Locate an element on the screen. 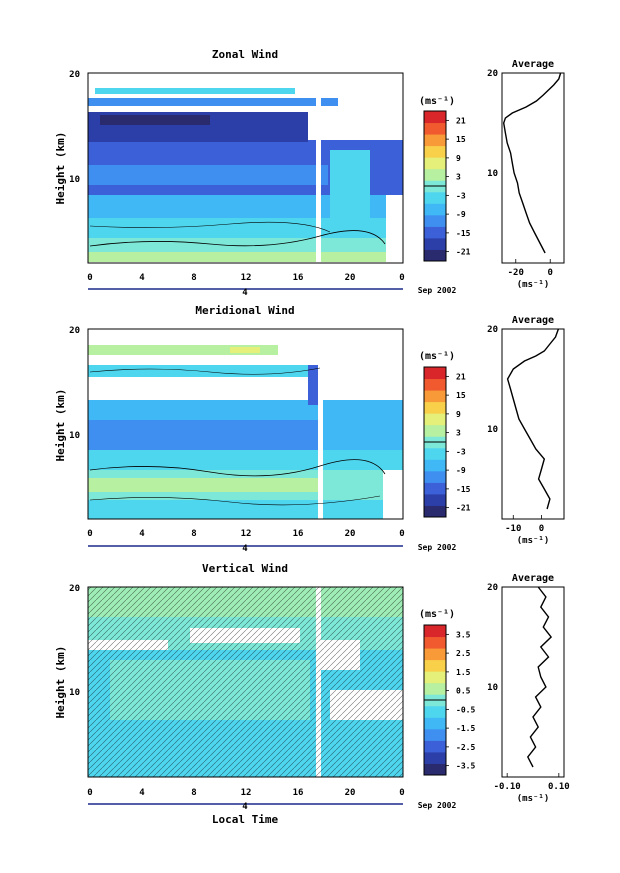 This screenshot has width=620, height=873. colorbar-zonal: 21 15 9 3 -3 -9 -15 -21 is located at coordinates (447, 186).